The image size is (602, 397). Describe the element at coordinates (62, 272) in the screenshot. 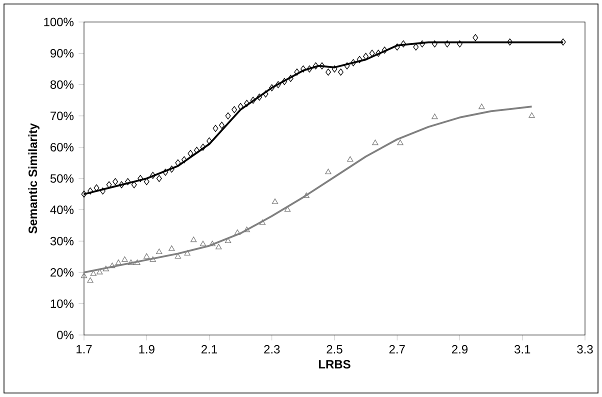

I see `y-tick-label: 20%` at that location.